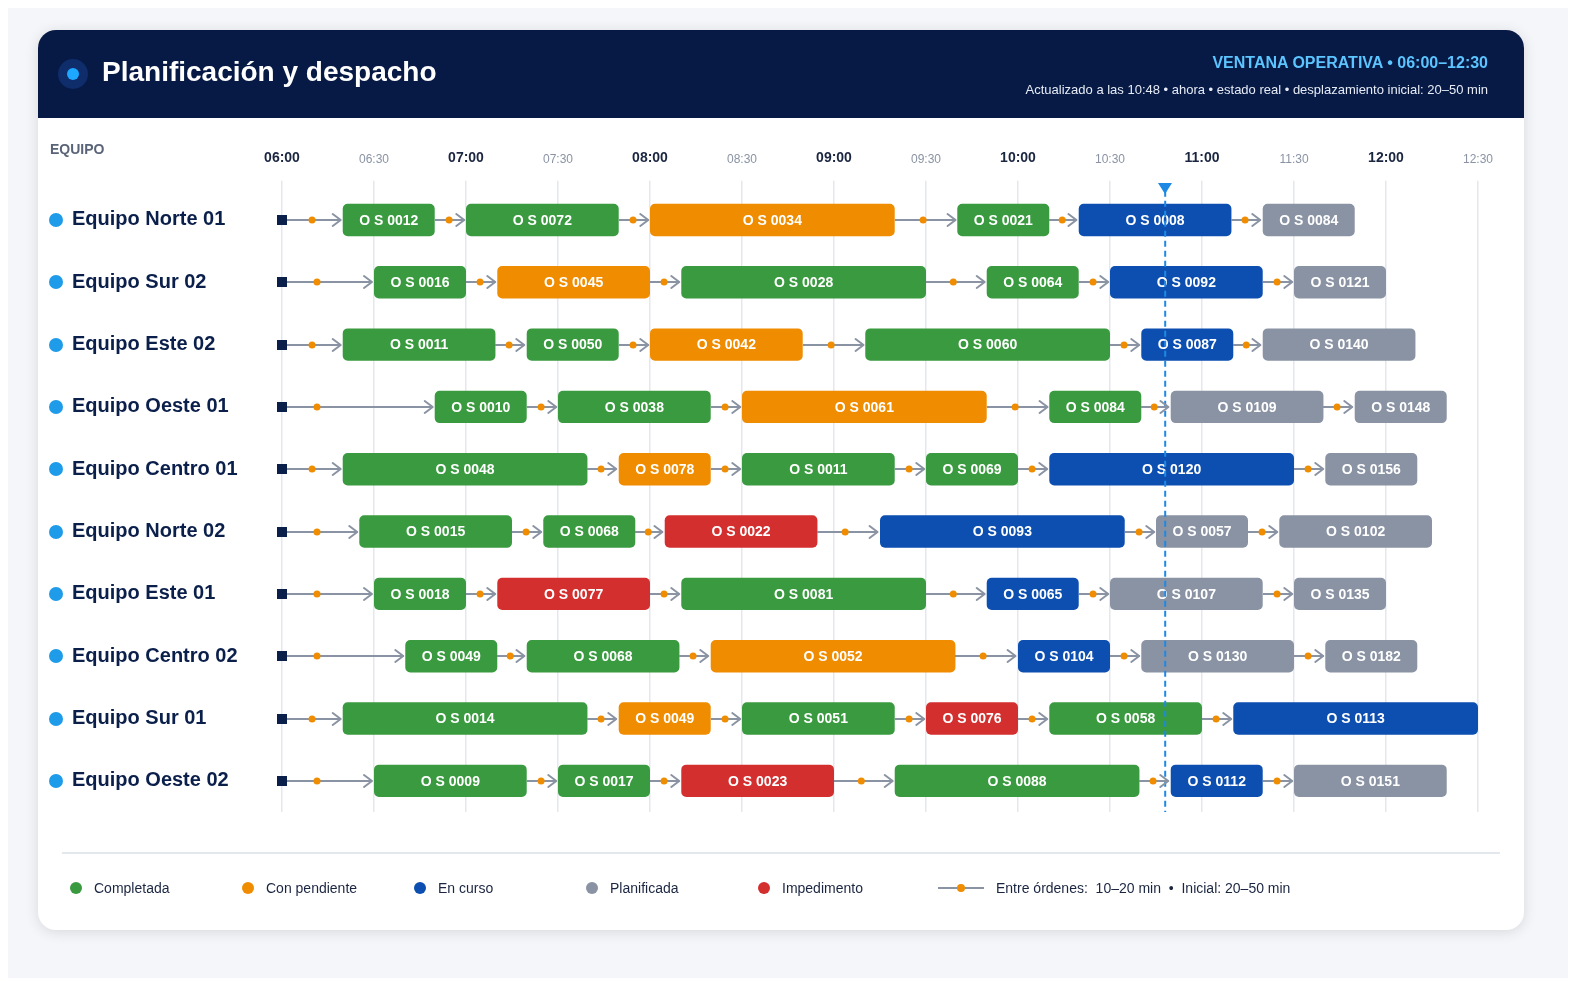 Image resolution: width=1586 pixels, height=992 pixels. I want to click on x-tick-label: 09:00, so click(834, 157).